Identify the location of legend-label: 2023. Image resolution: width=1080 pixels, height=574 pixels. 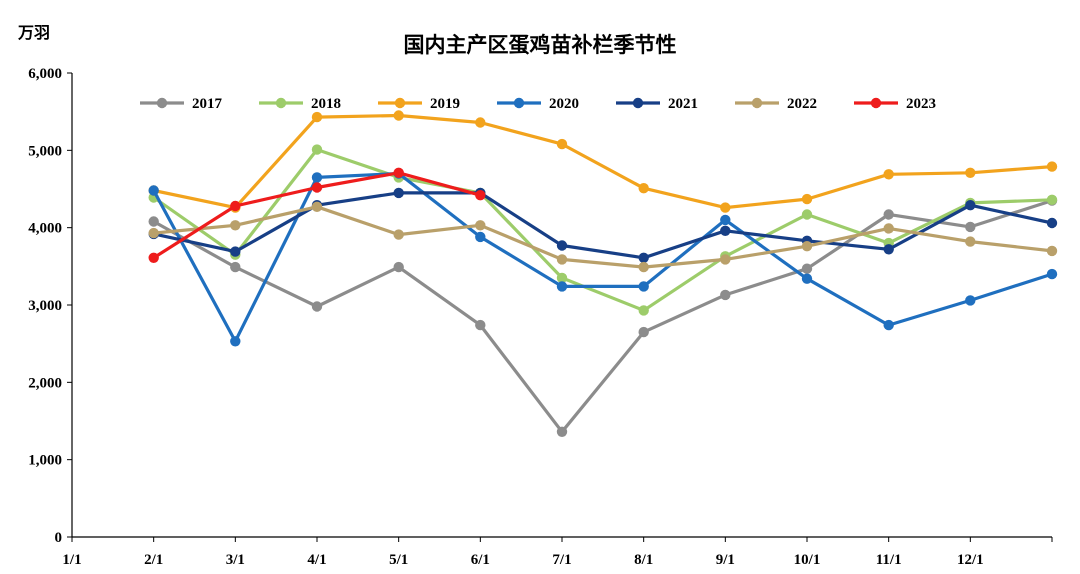
(921, 104).